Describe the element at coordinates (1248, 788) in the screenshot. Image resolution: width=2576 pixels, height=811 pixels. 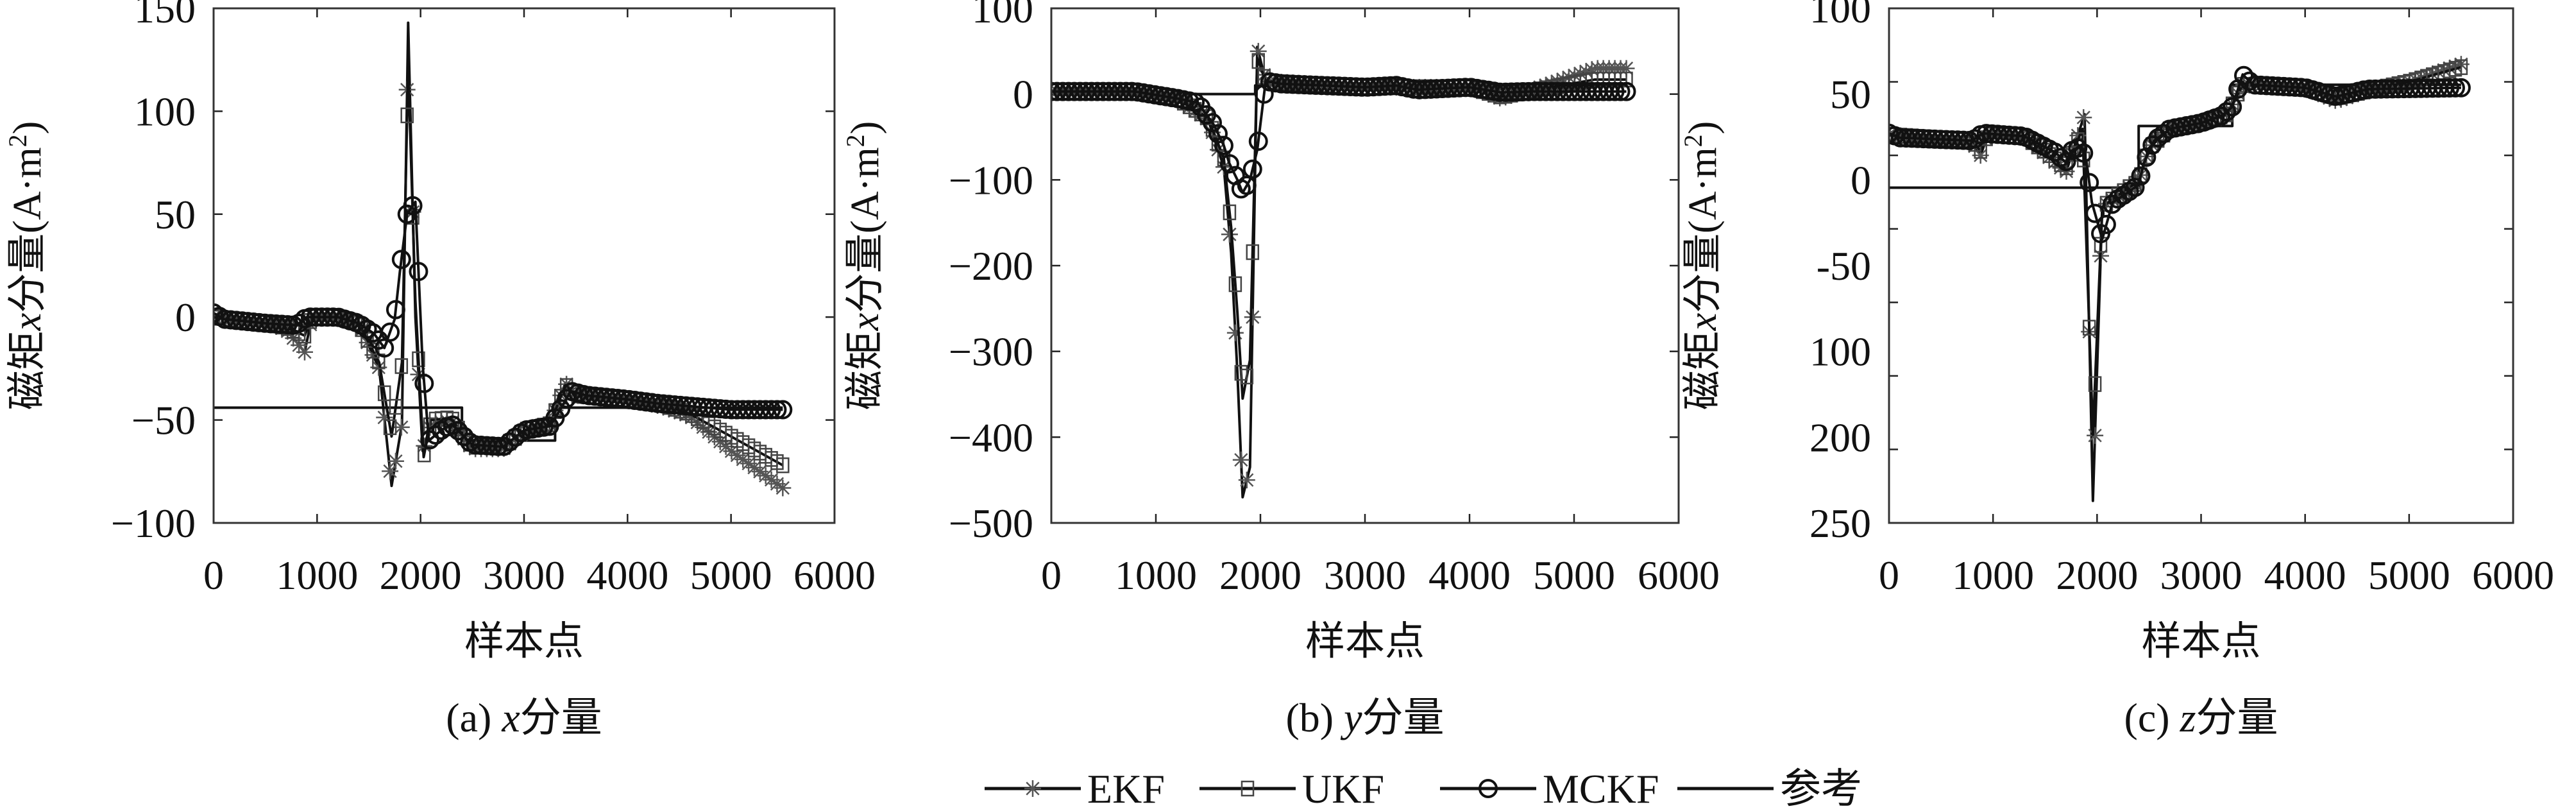
I see `legend-marker-square` at that location.